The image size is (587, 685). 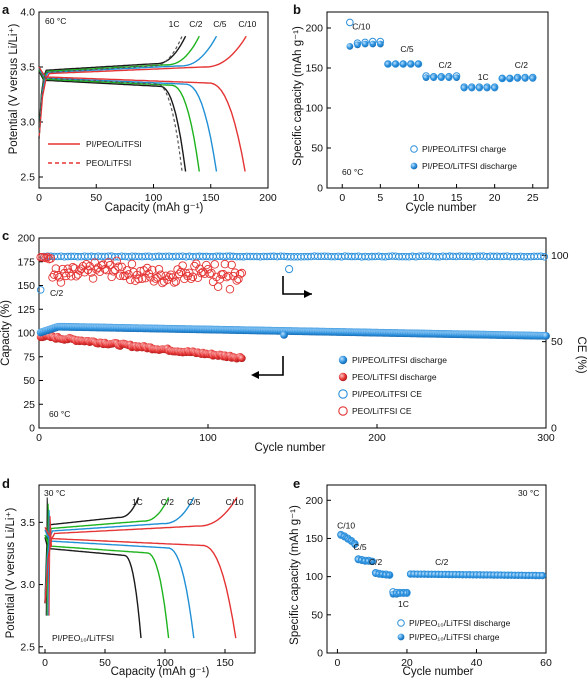 I want to click on panel-b-temperature: 60 °C, so click(x=352, y=172).